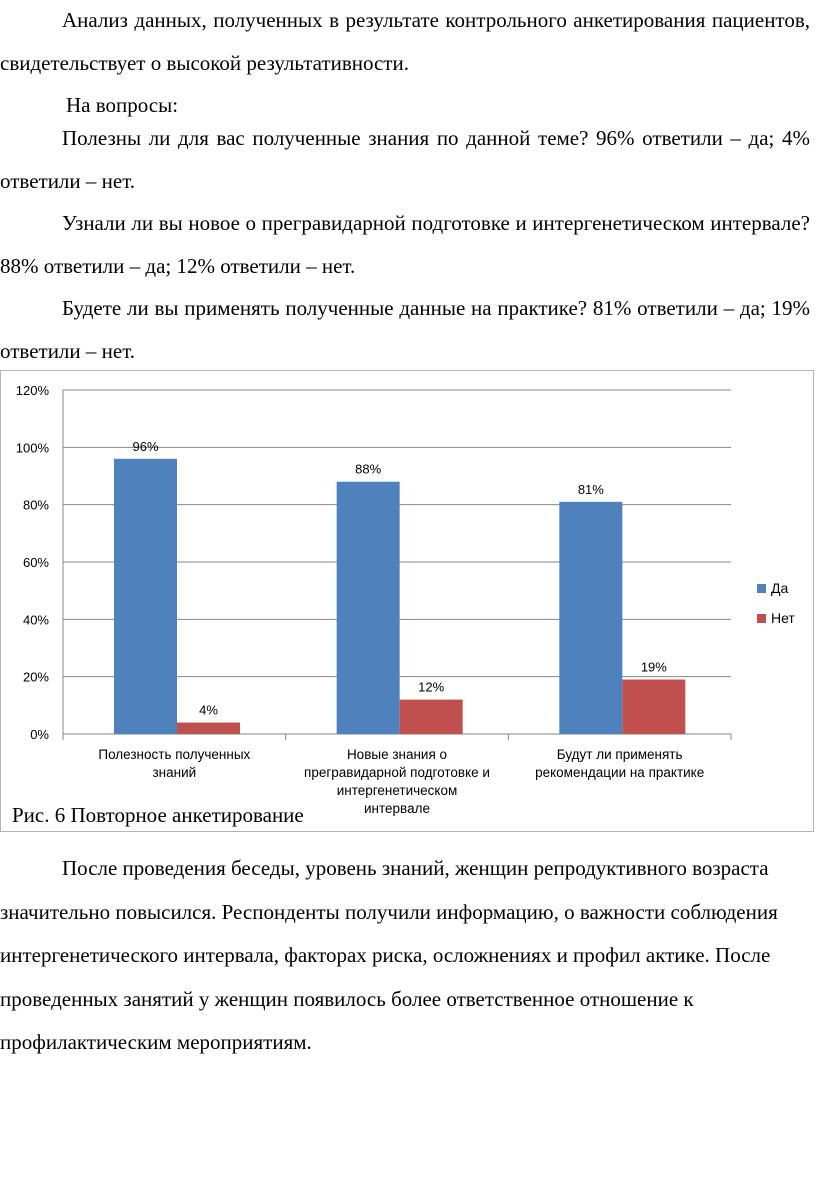 The image size is (816, 1184). Describe the element at coordinates (779, 588) in the screenshot. I see `legend-label: Да` at that location.